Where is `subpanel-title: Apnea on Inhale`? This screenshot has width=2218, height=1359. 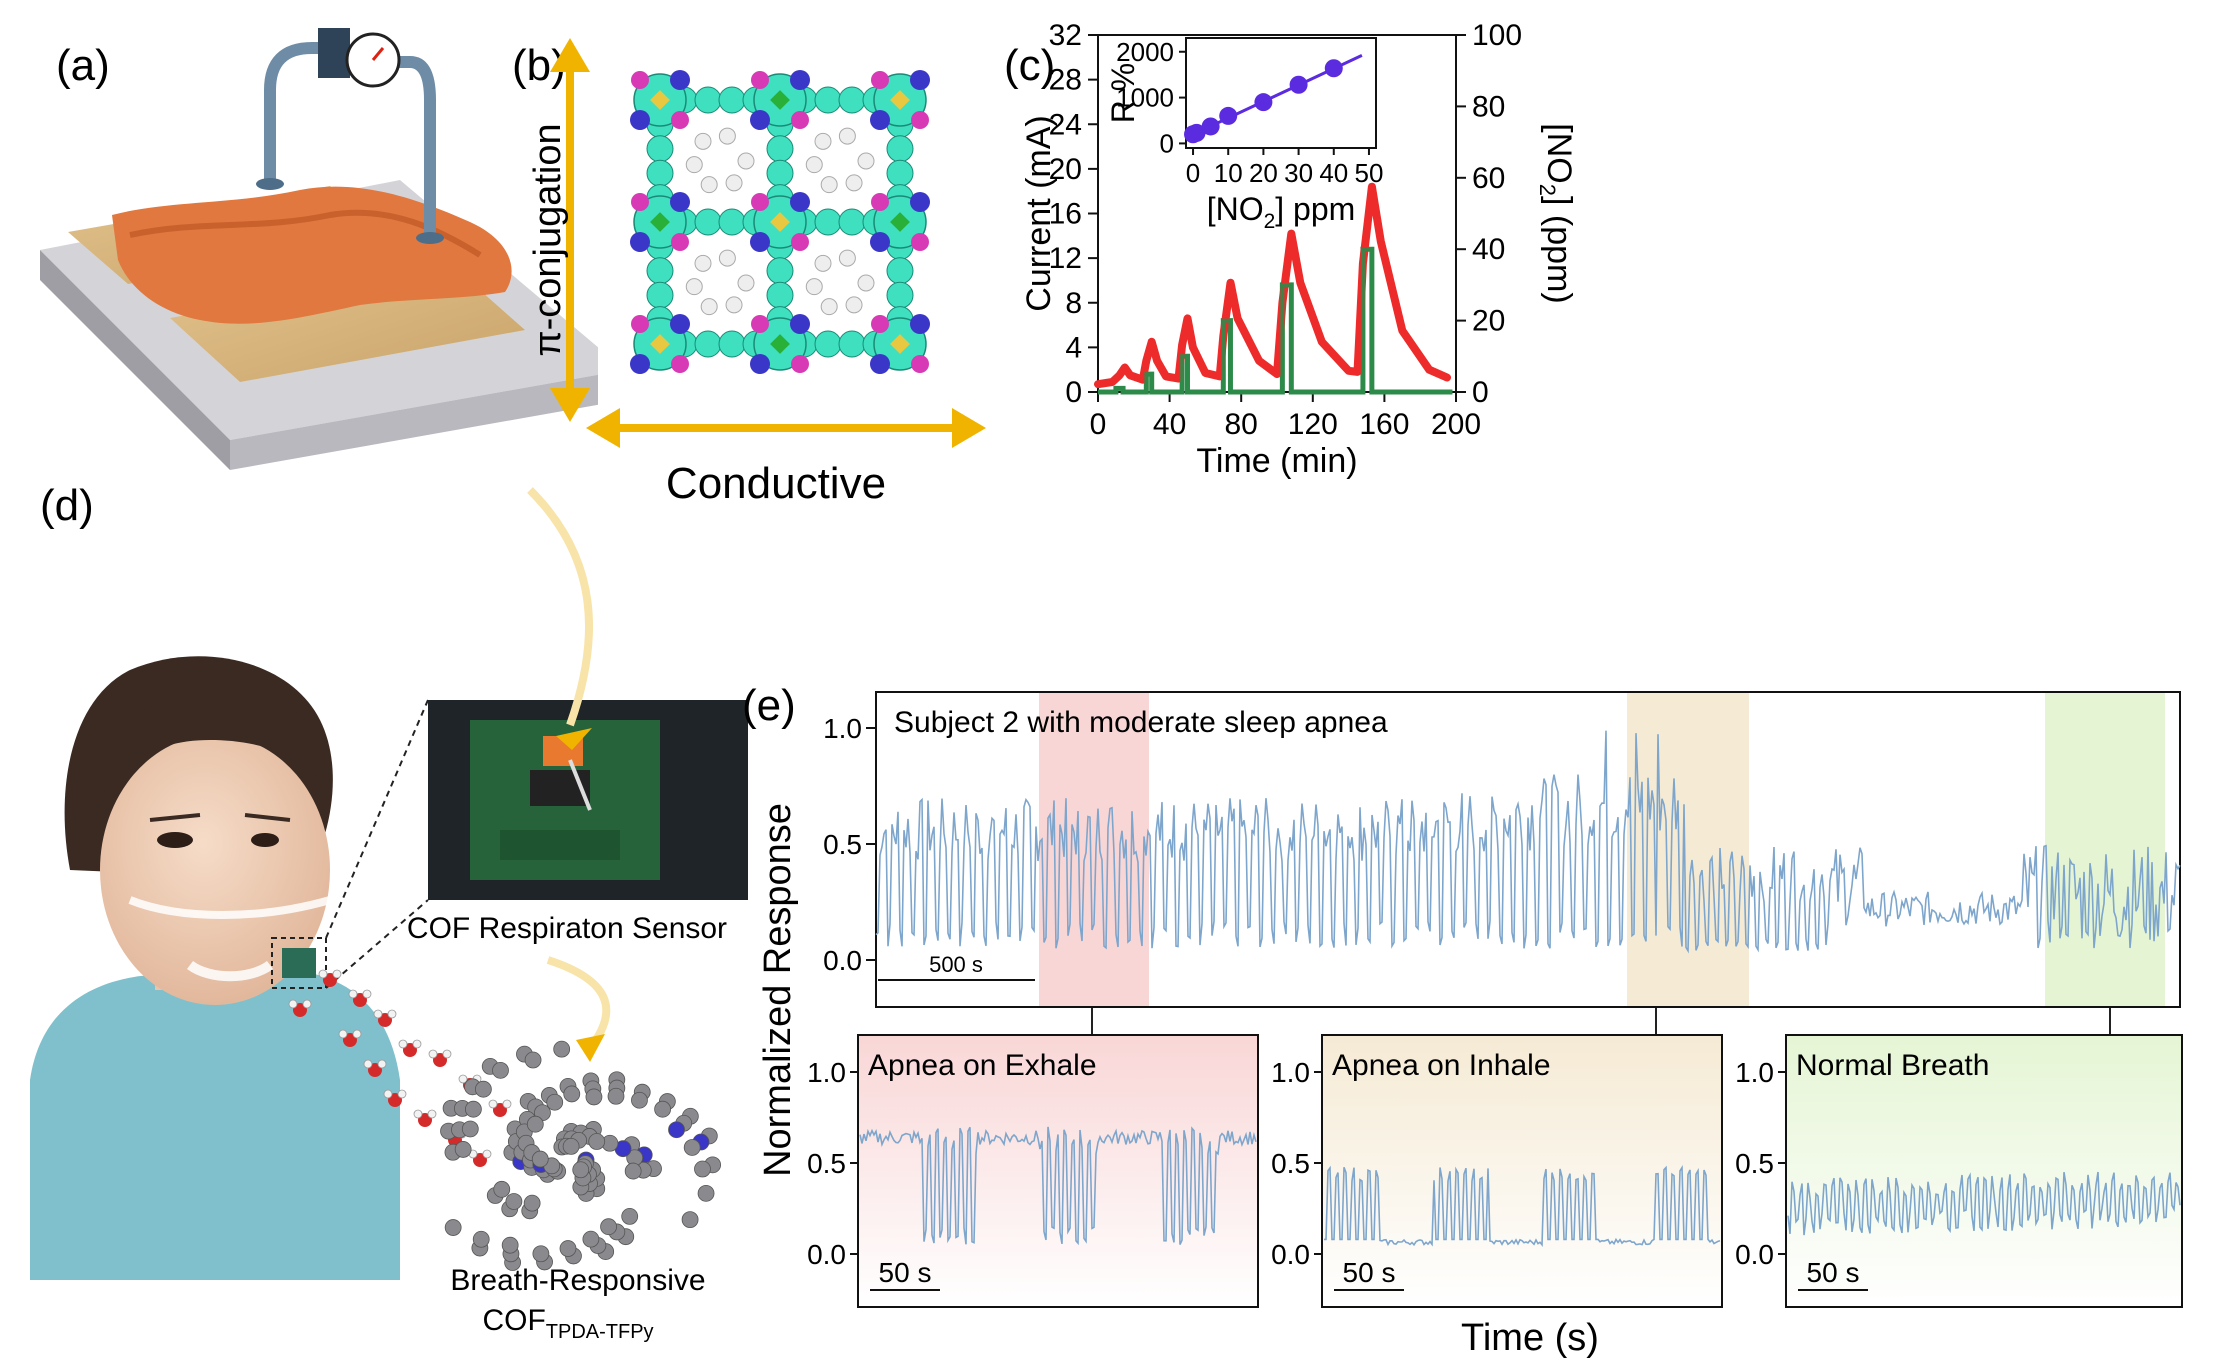 subpanel-title: Apnea on Inhale is located at coordinates (1441, 1065).